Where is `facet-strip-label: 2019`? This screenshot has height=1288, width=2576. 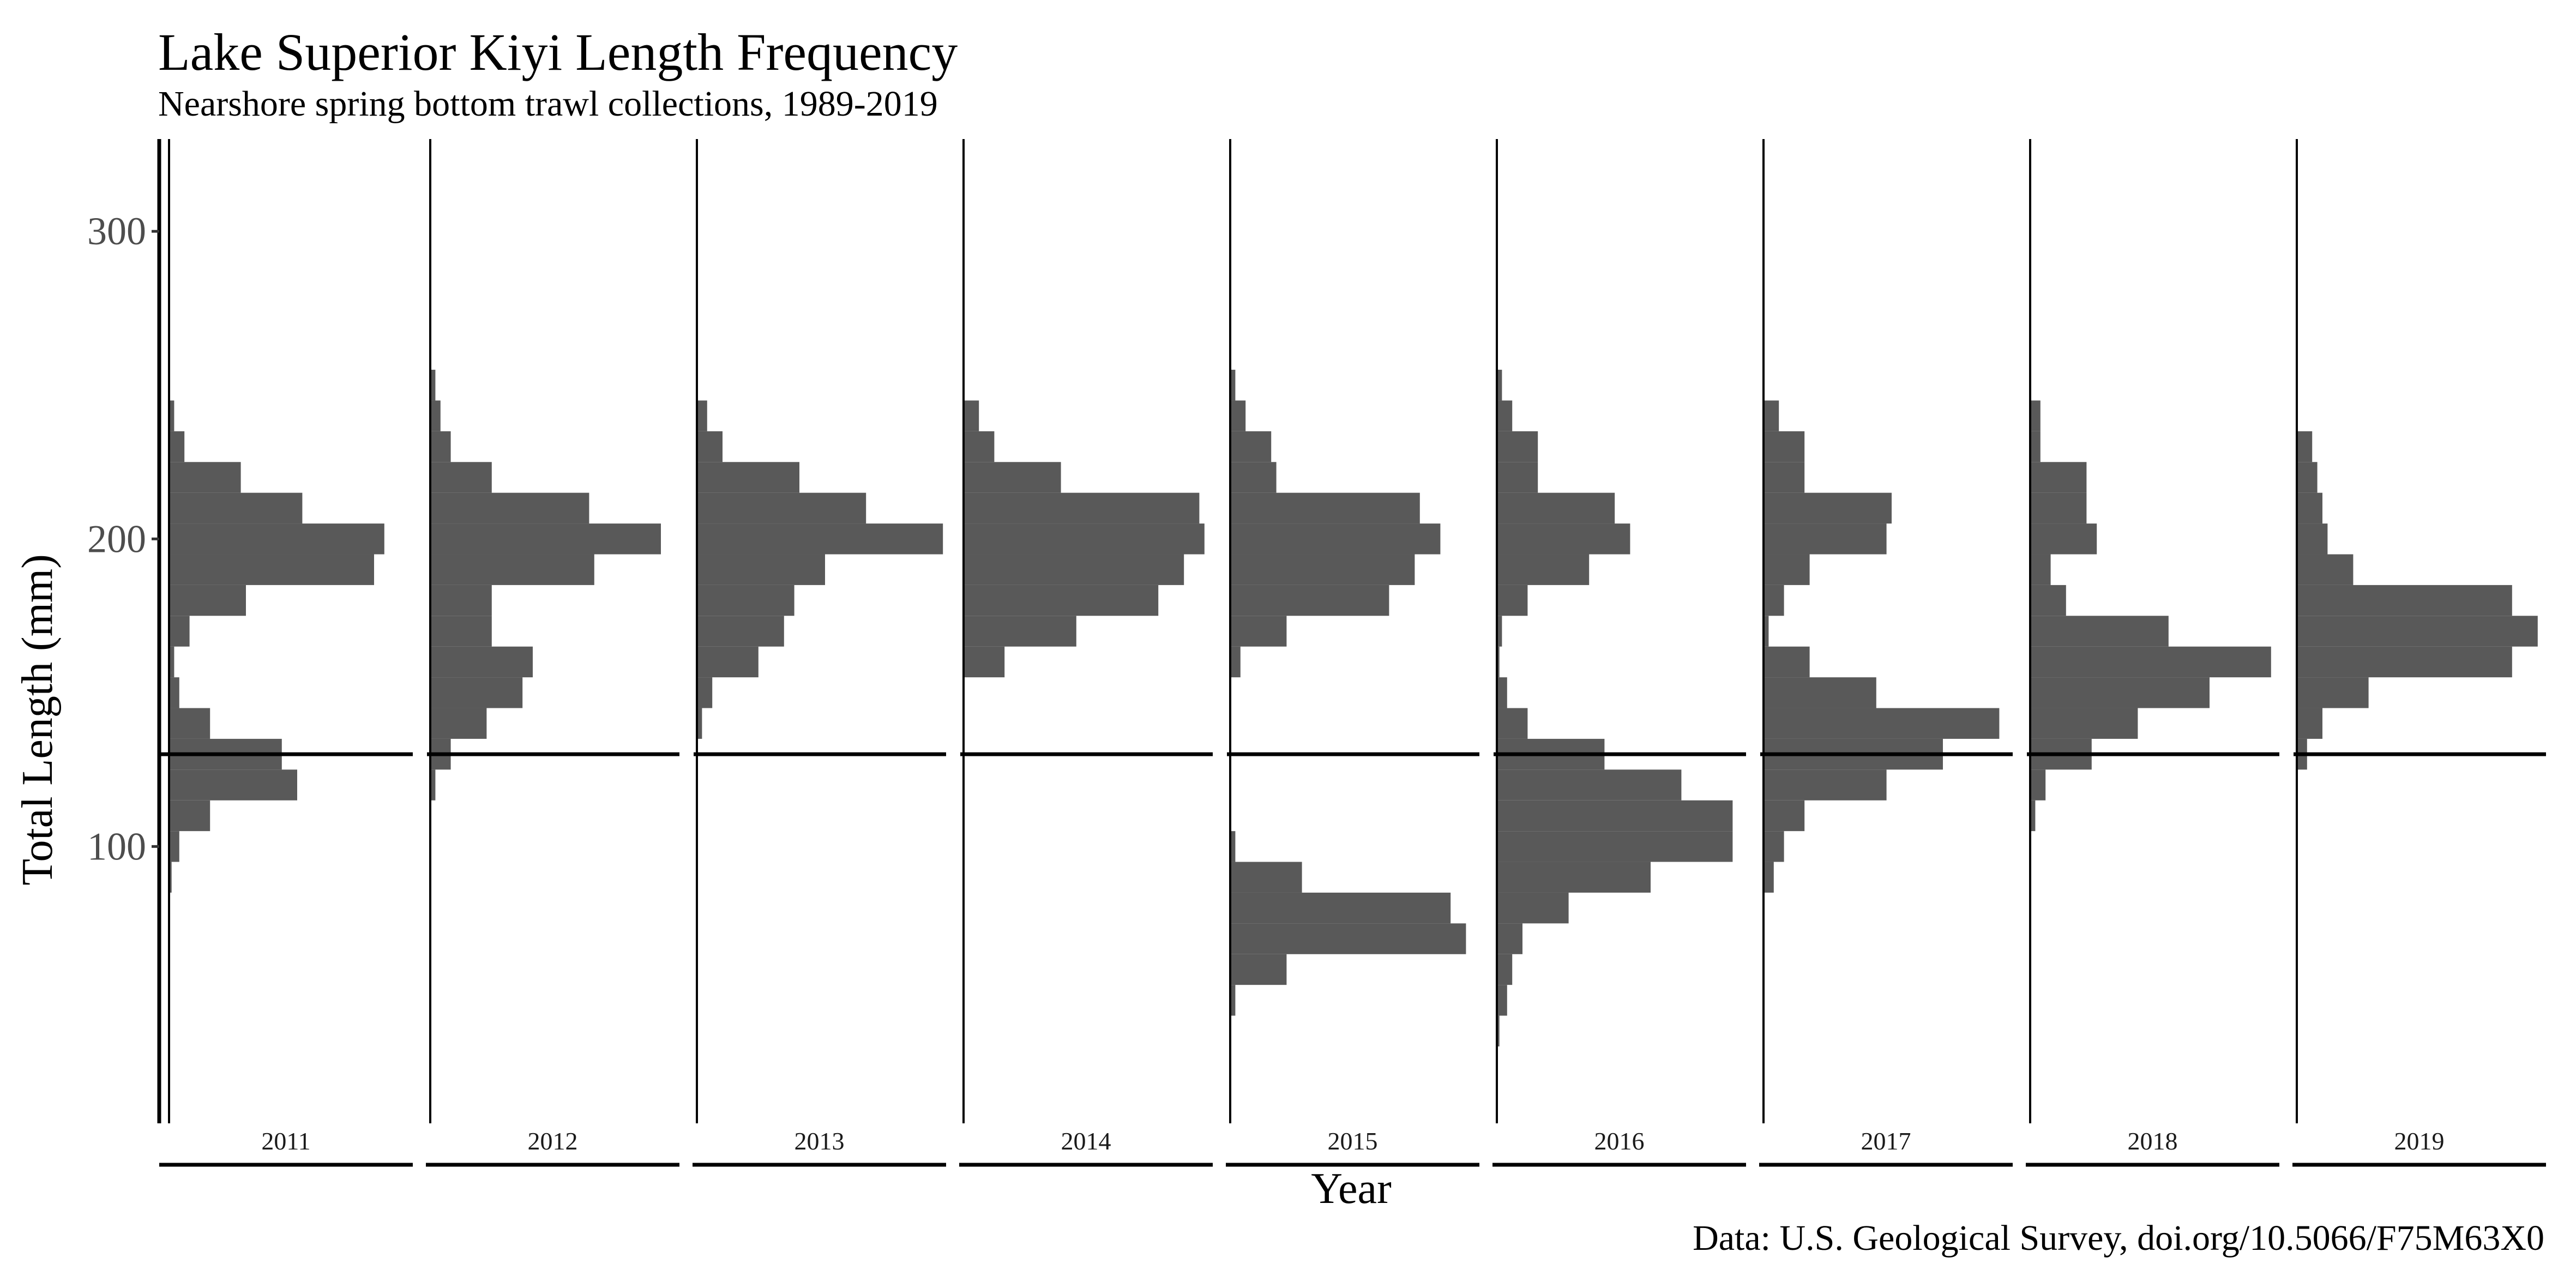
facet-strip-label: 2019 is located at coordinates (2419, 1141).